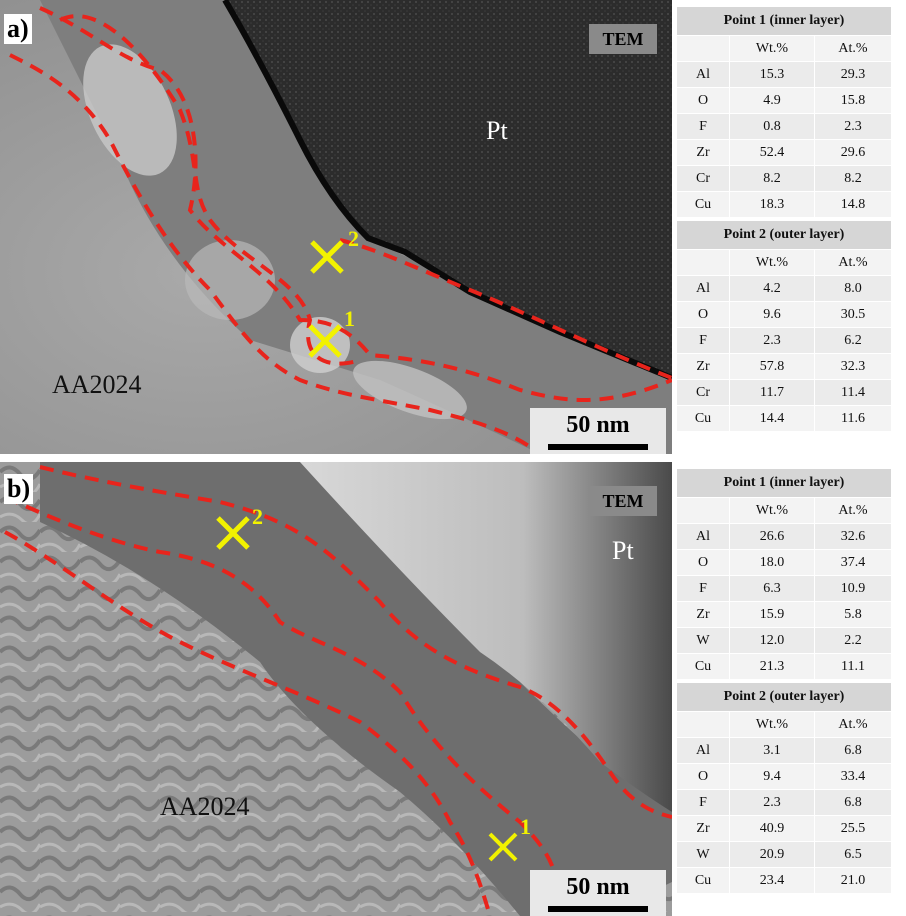 Image resolution: width=906 pixels, height=916 pixels. What do you see at coordinates (325, 341) in the screenshot?
I see `marker-x-1-a` at bounding box center [325, 341].